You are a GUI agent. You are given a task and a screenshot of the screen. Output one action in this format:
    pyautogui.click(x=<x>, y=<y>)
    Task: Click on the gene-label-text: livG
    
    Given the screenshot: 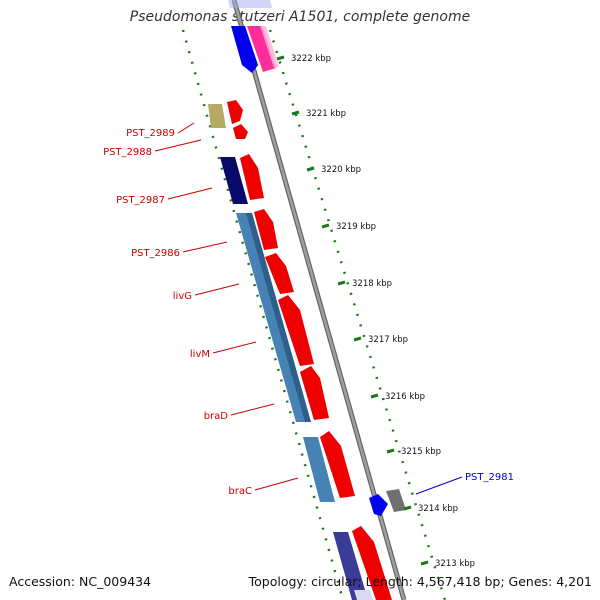 What is the action you would take?
    pyautogui.click(x=182, y=296)
    